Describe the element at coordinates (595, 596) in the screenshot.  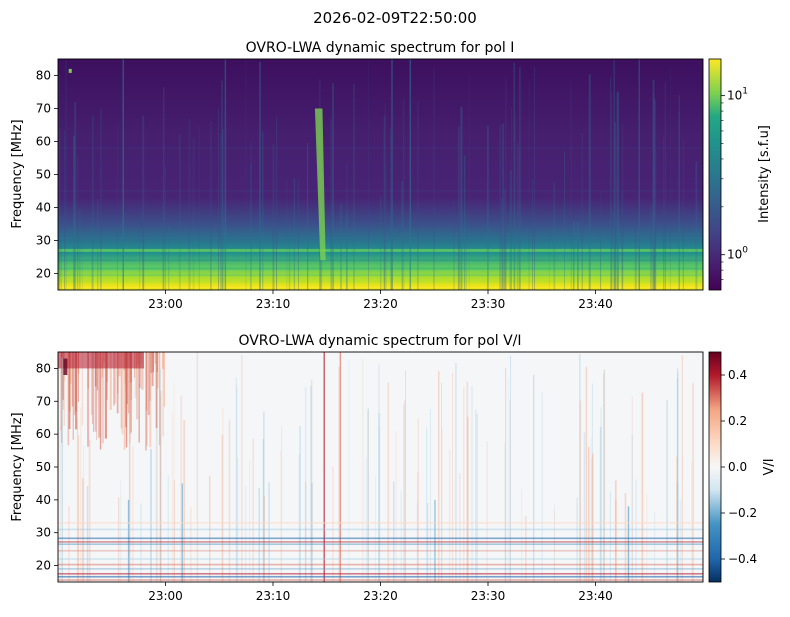
I see `panel-vi-x-tick-label: 23:40` at that location.